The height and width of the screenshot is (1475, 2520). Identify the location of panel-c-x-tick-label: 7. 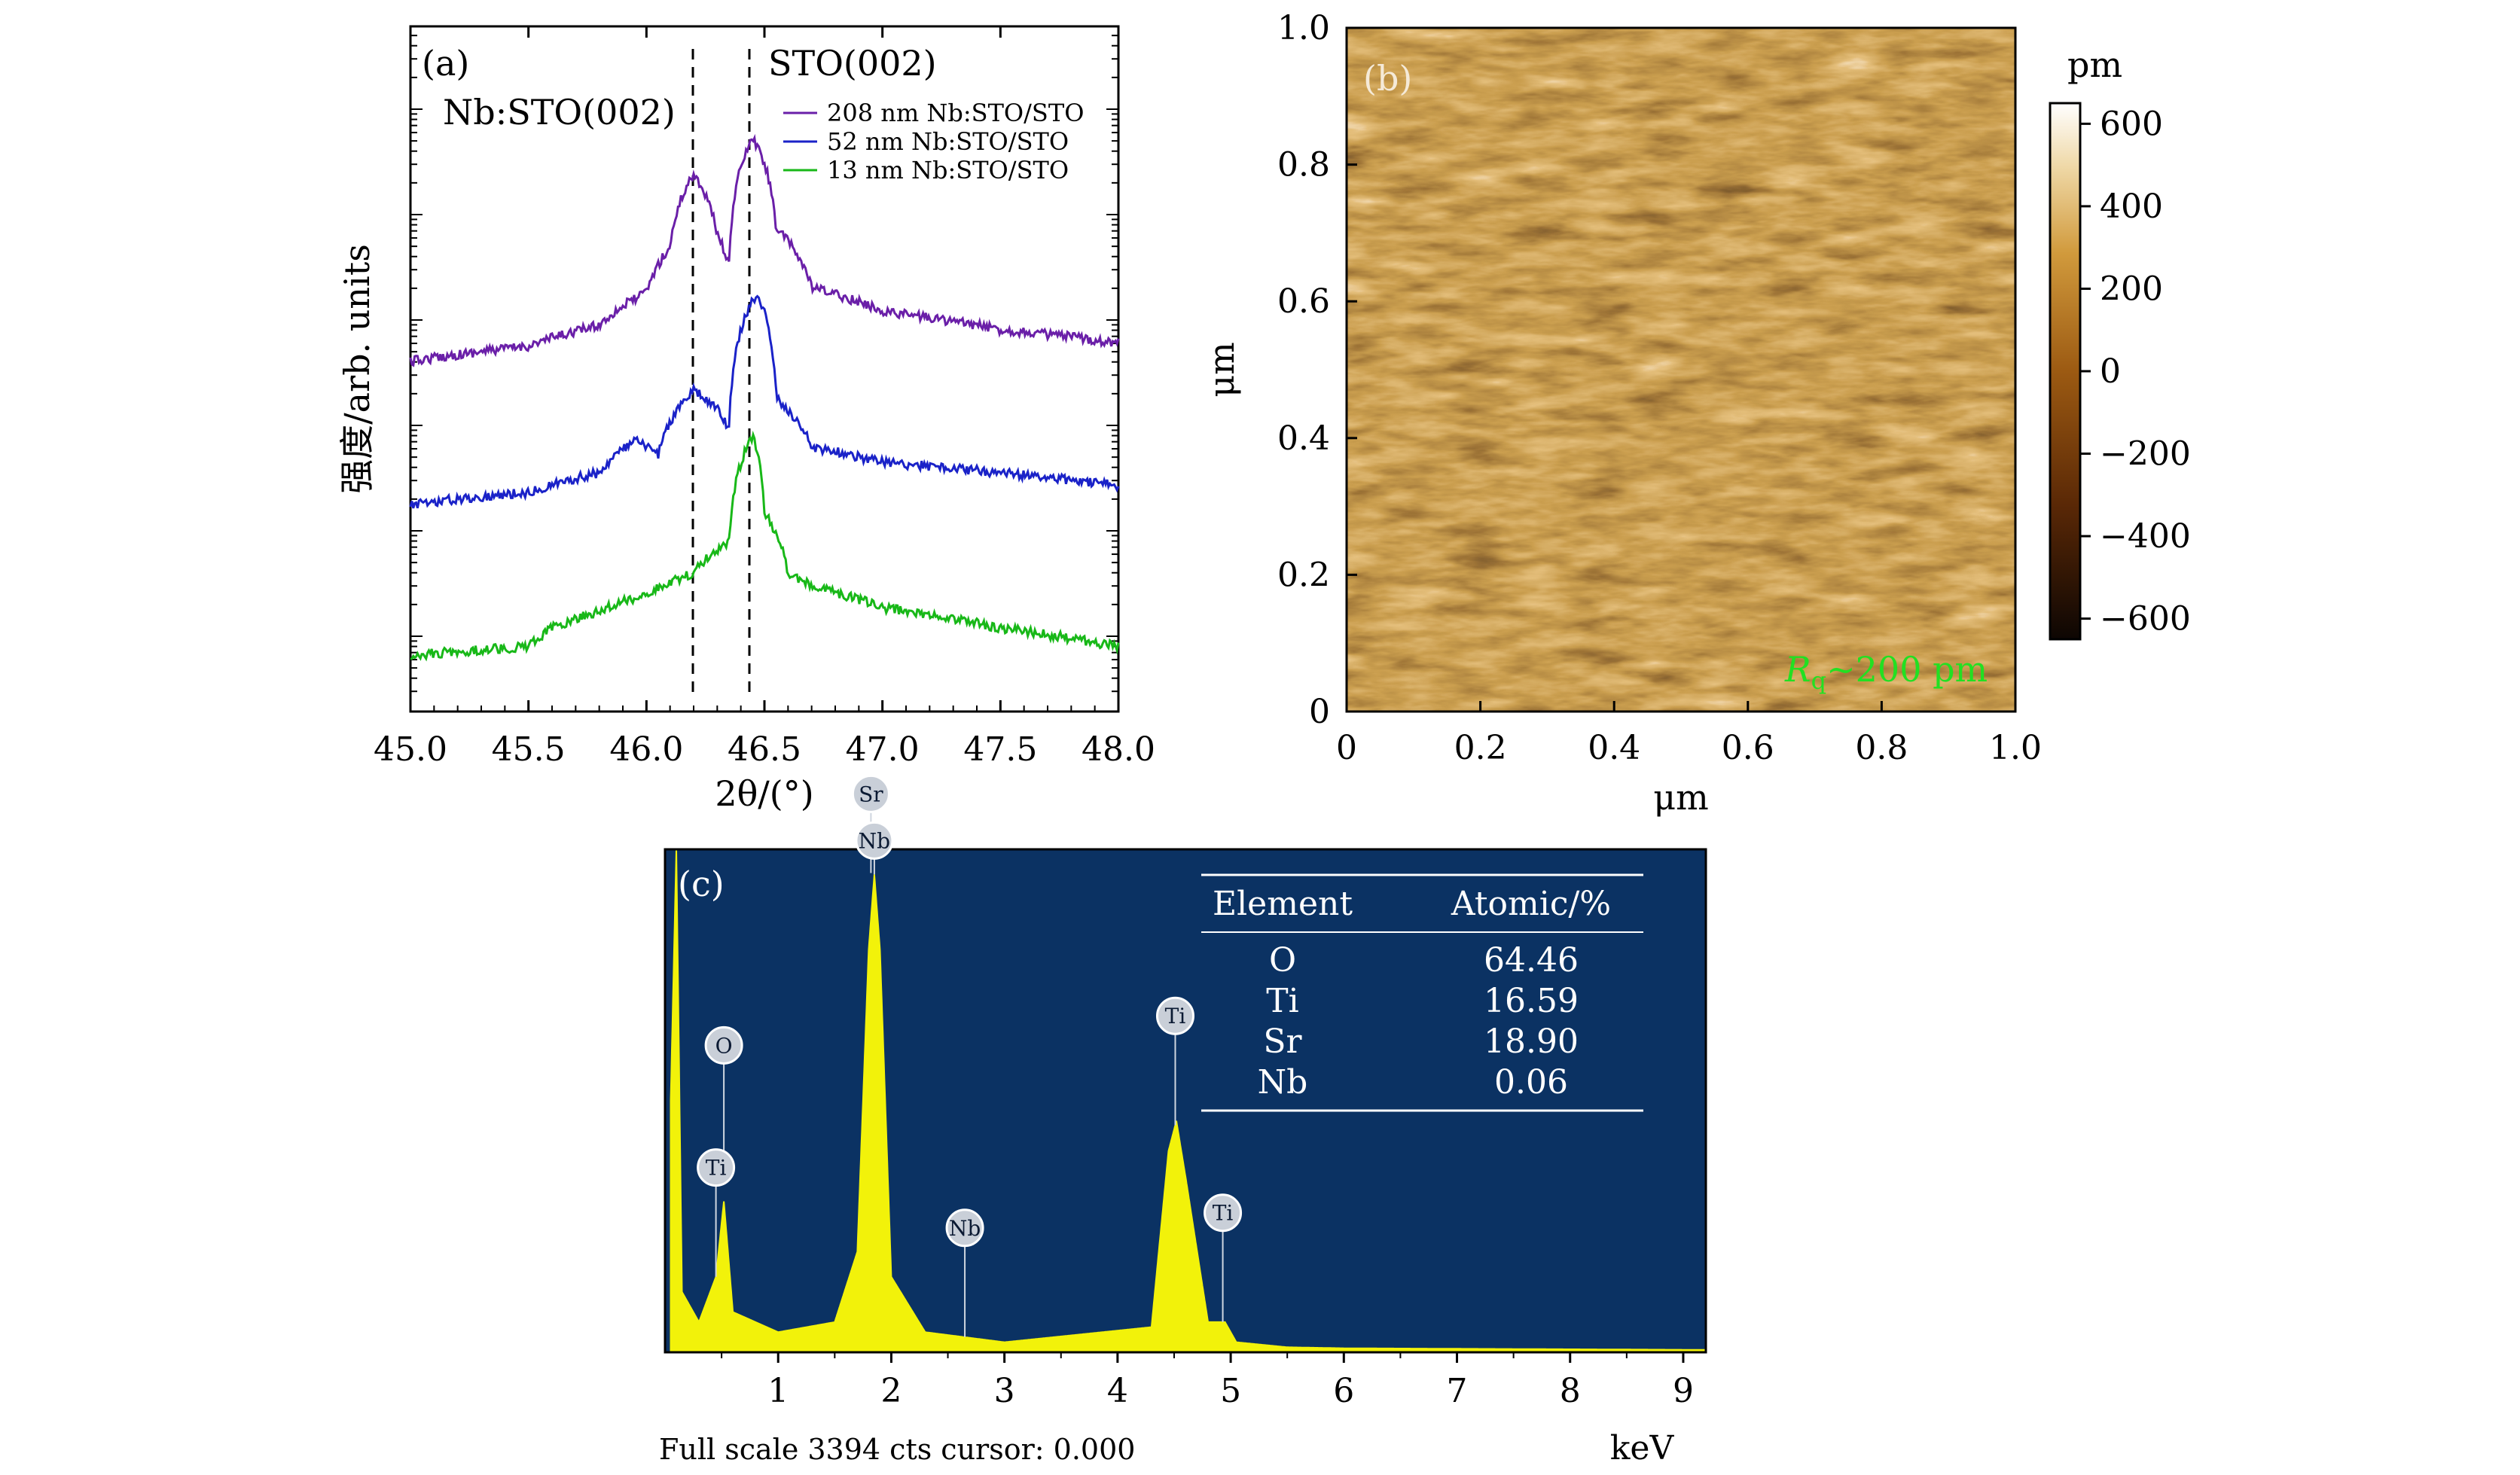
(1457, 1391).